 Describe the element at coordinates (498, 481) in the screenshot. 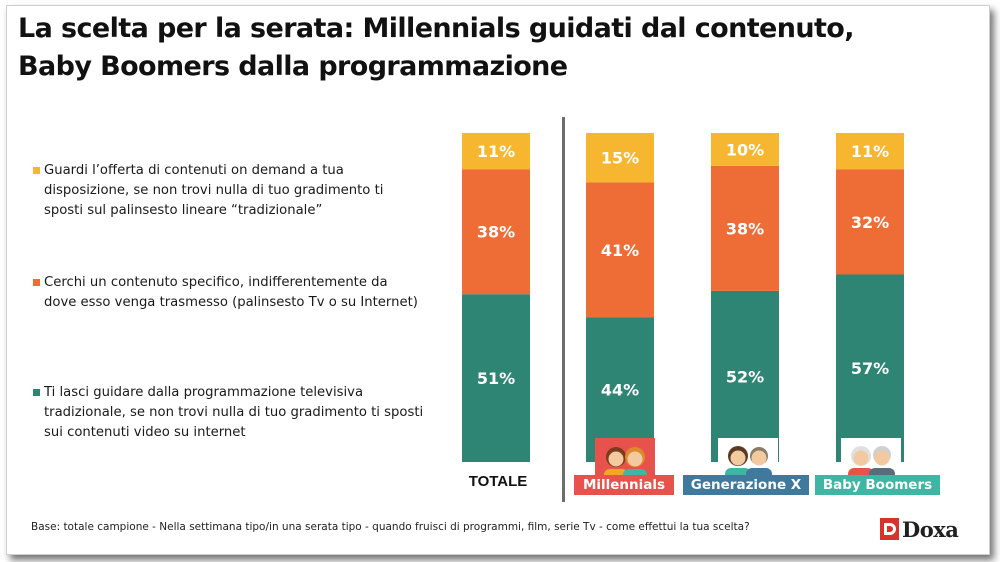

I see `category-label-totale: TOTALE` at that location.